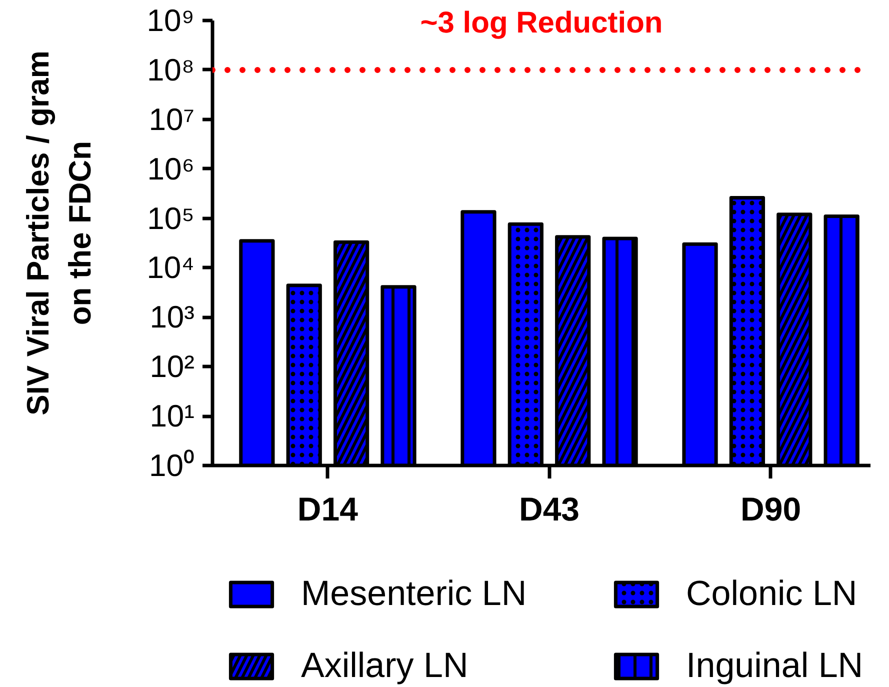 This screenshot has height=687, width=889. I want to click on x-tick-label: D90, so click(771, 509).